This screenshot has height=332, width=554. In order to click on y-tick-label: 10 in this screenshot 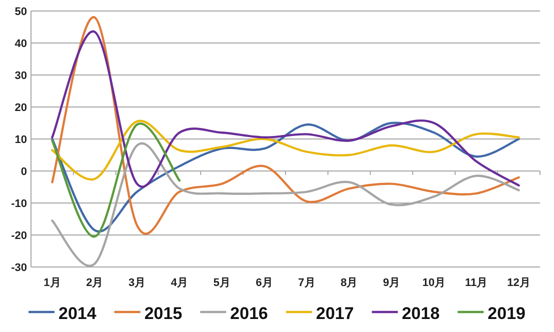, I will do `click(20, 140)`.